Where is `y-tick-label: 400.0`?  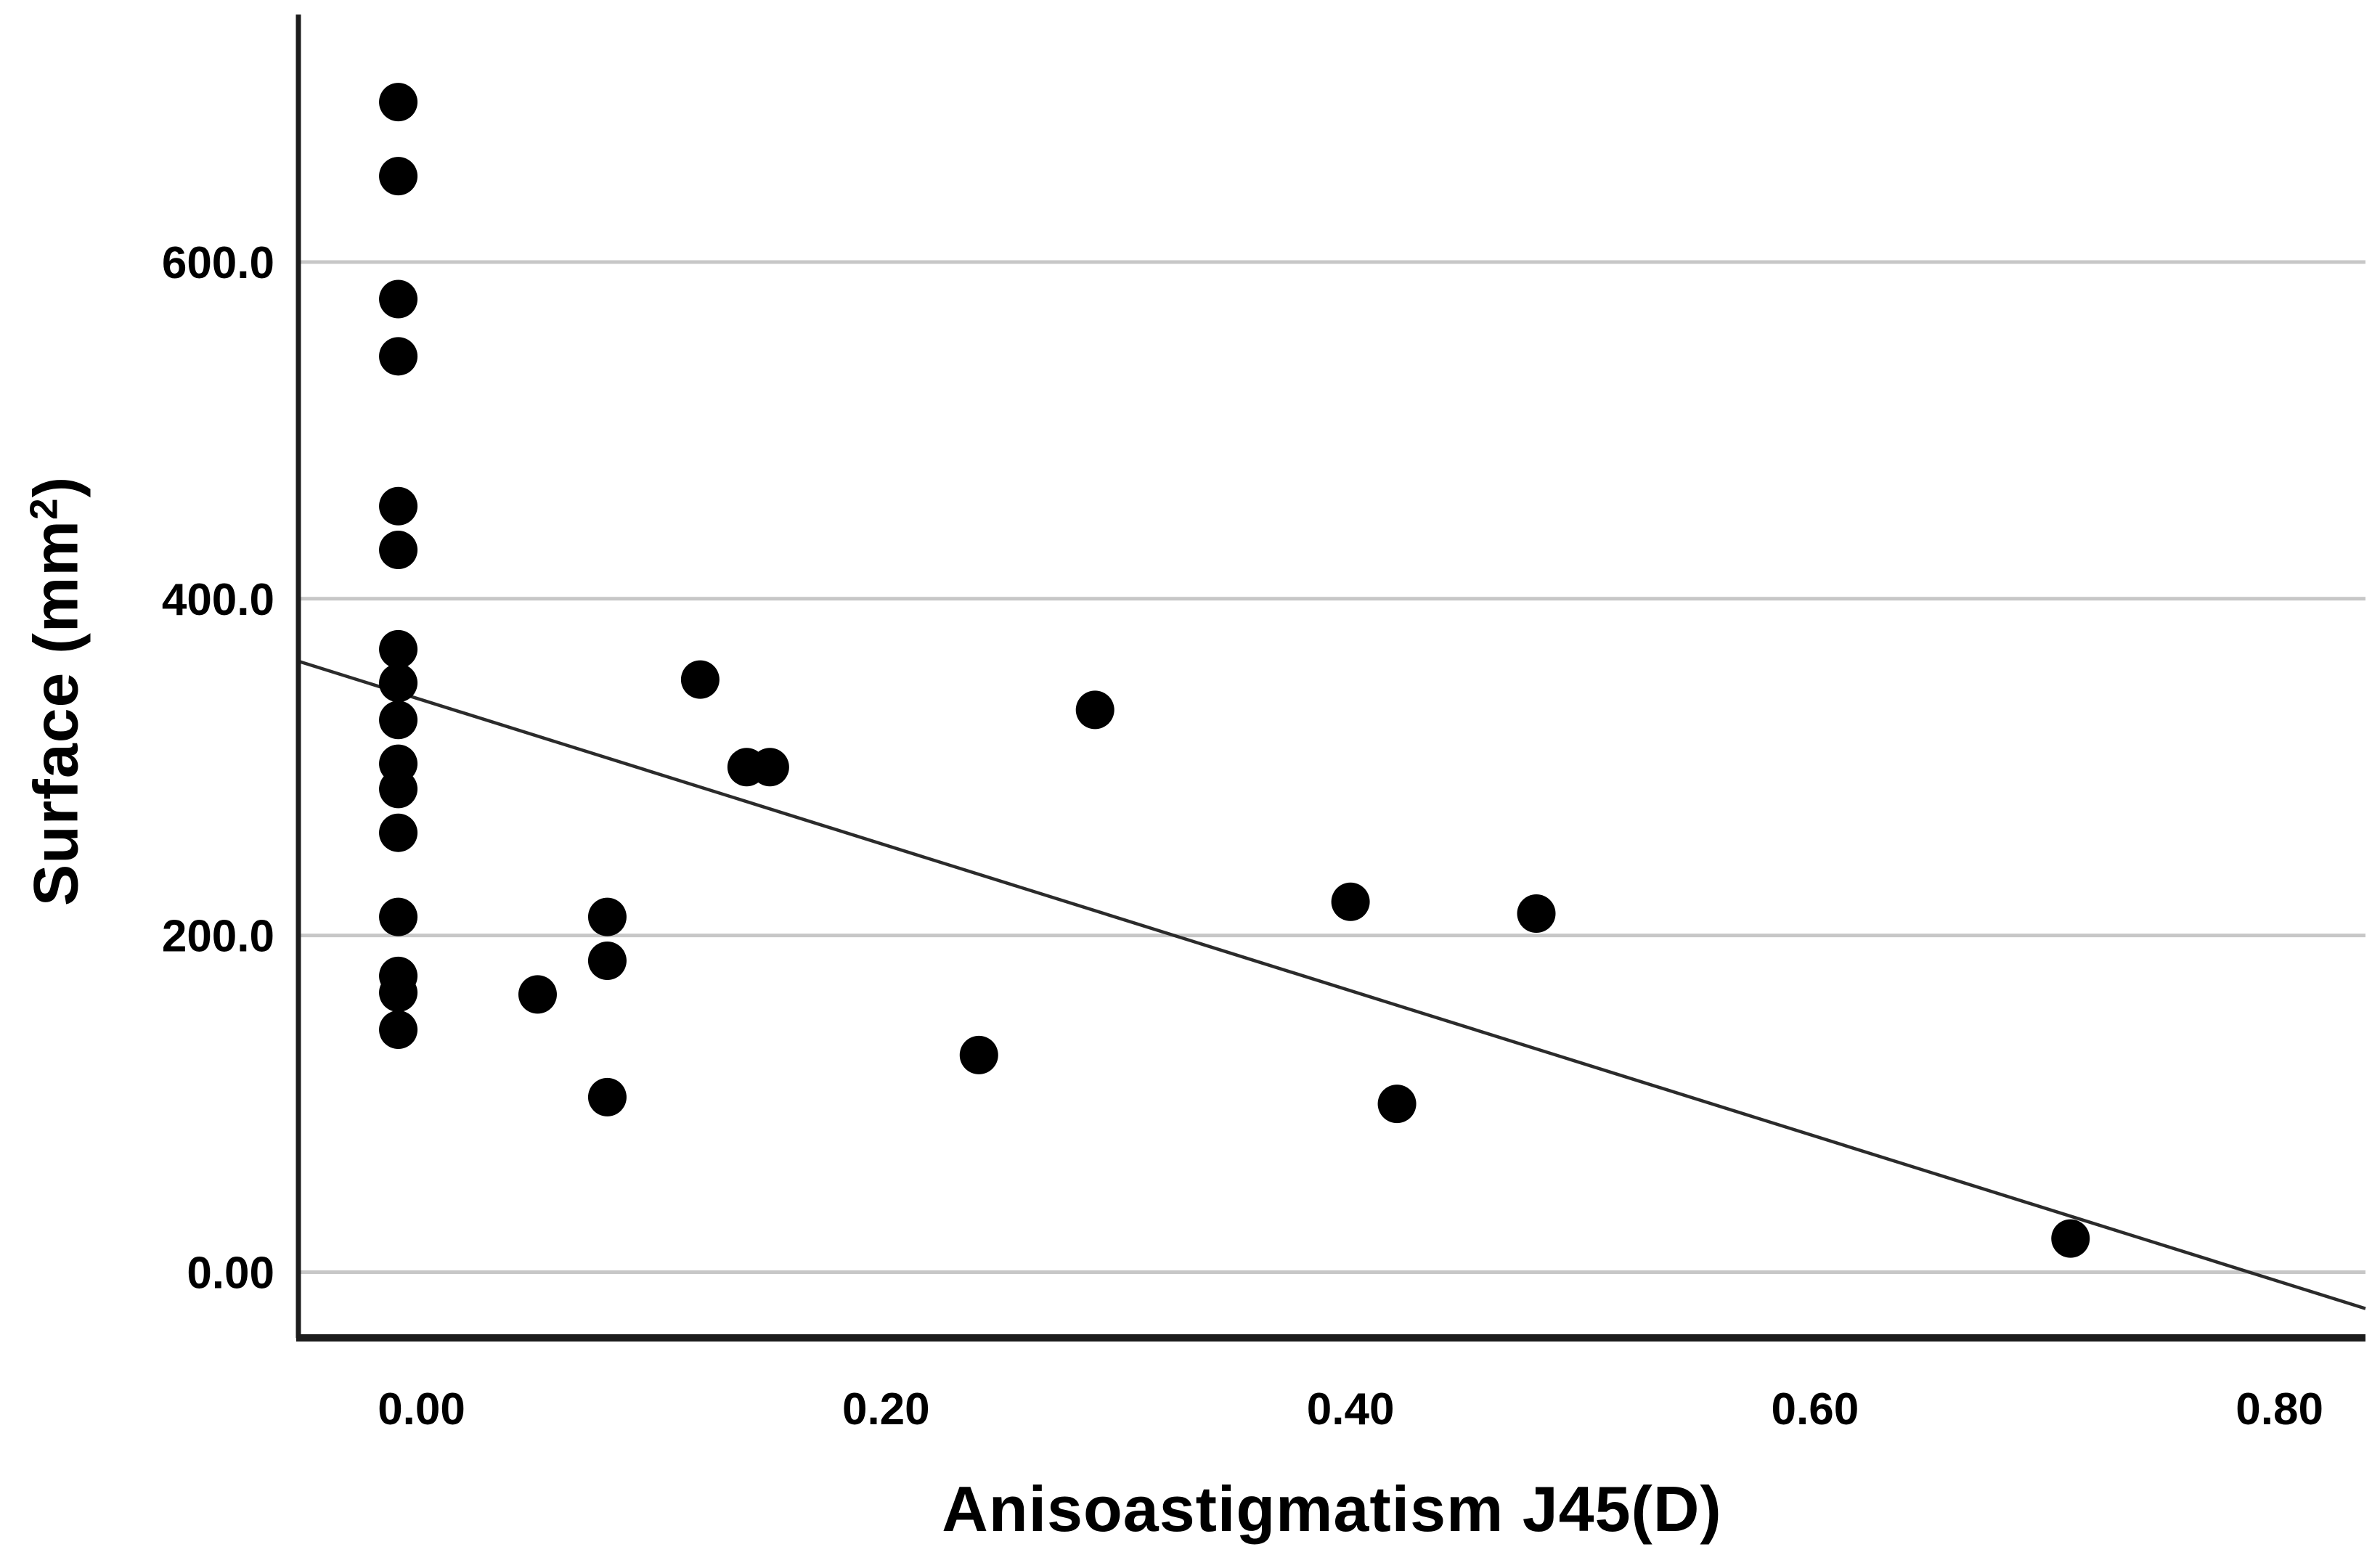 y-tick-label: 400.0 is located at coordinates (218, 600).